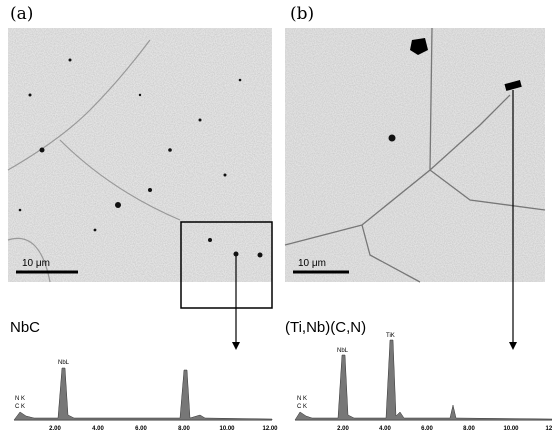 The height and width of the screenshot is (435, 552). Describe the element at coordinates (423, 377) in the screenshot. I see `spectrum-b: NbL TiK N K C K` at that location.